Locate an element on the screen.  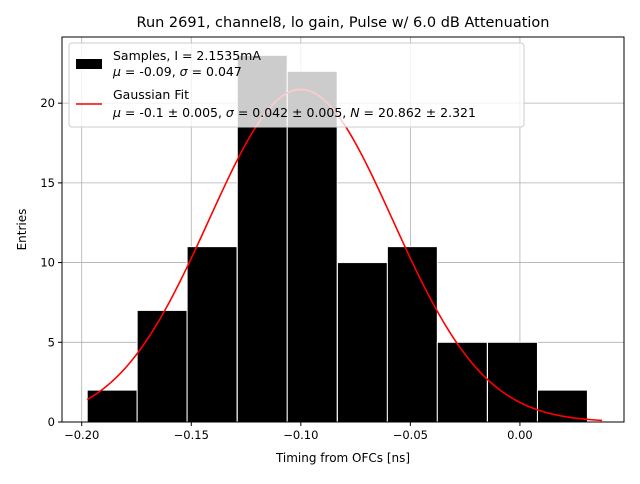
y-tick-label: 15 is located at coordinates (47, 183).